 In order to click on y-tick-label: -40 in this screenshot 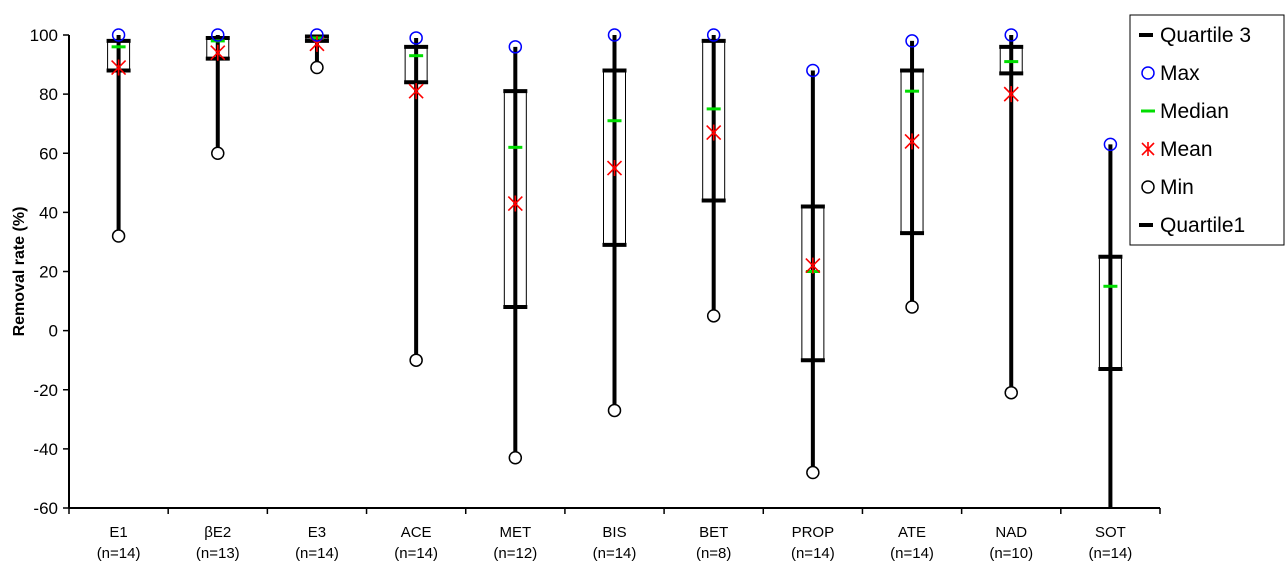, I will do `click(45, 449)`.